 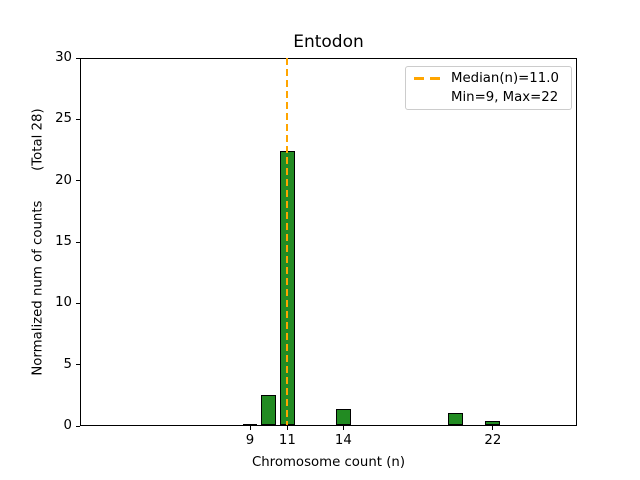 What do you see at coordinates (67, 425) in the screenshot?
I see `y-tick-label: 0` at bounding box center [67, 425].